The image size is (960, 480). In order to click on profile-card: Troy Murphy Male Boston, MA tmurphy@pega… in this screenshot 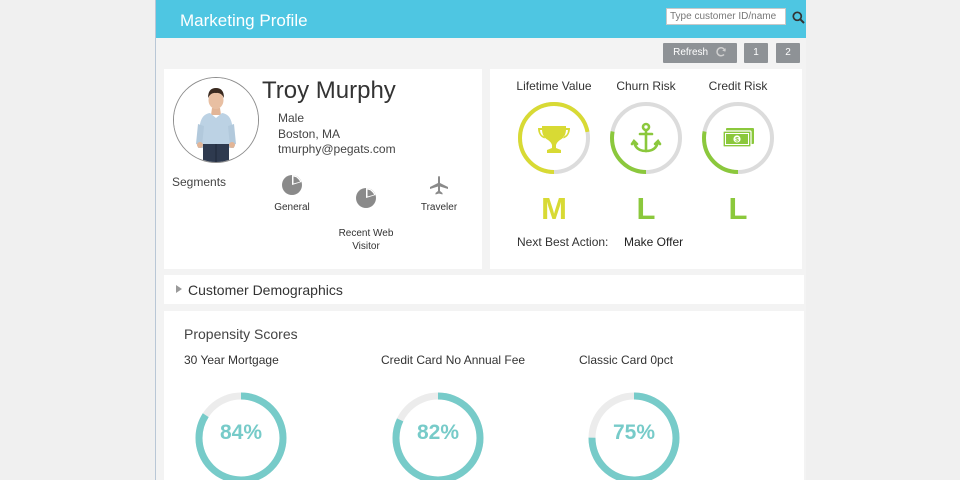, I will do `click(323, 169)`.